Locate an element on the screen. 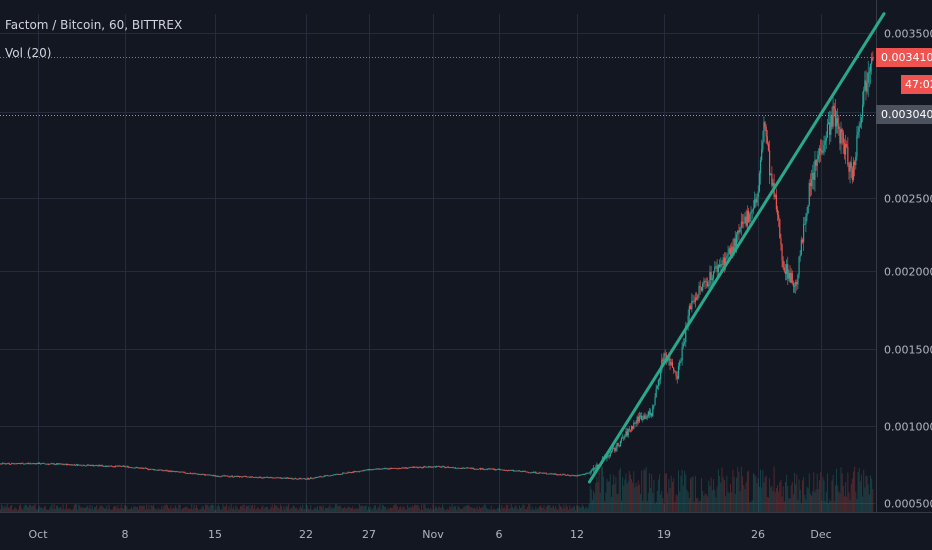 The image size is (932, 550). symbol-title: Factom / Bitcoin, 60, BITTREX is located at coordinates (94, 25).